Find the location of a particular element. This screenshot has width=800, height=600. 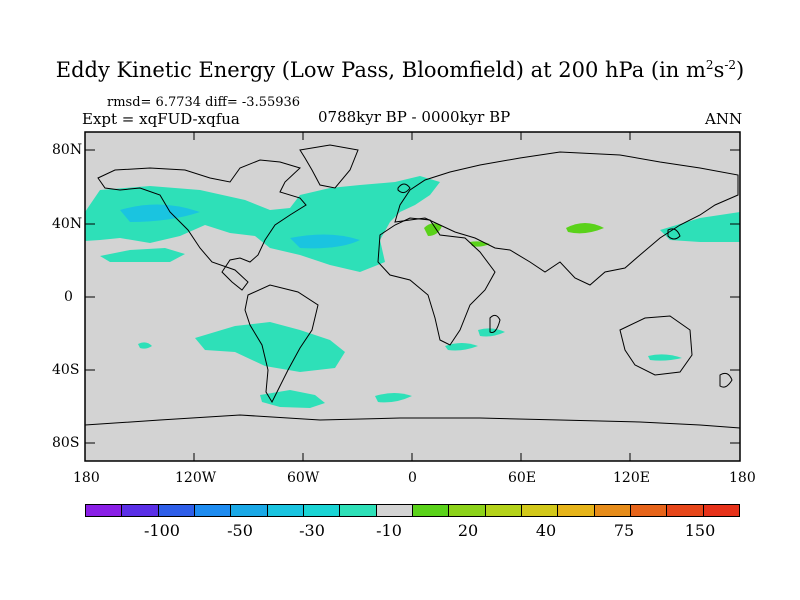

lon-label-180-left: 180 is located at coordinates (86, 478).